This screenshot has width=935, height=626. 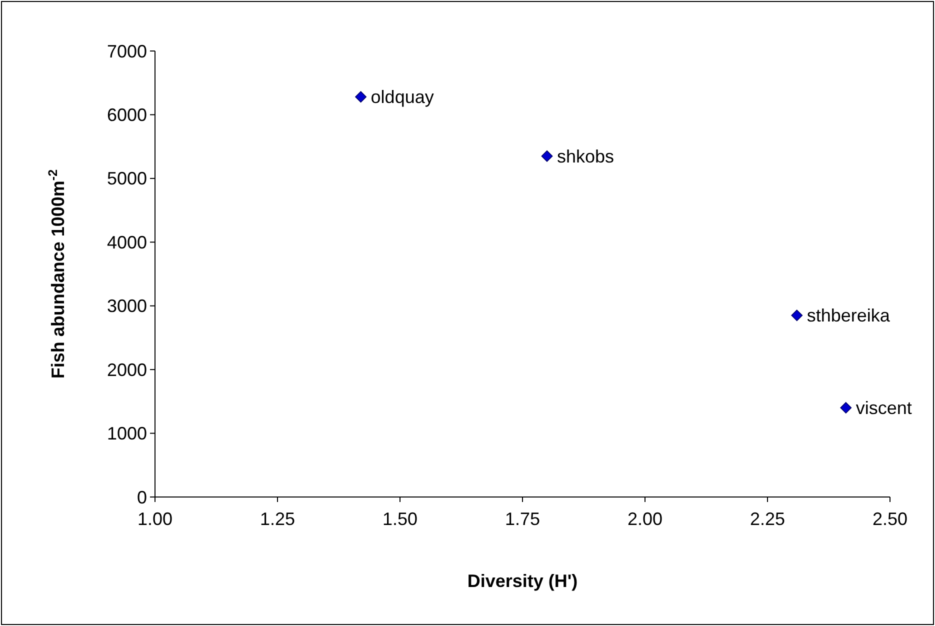 What do you see at coordinates (585, 156) in the screenshot?
I see `annotation: shkobs` at bounding box center [585, 156].